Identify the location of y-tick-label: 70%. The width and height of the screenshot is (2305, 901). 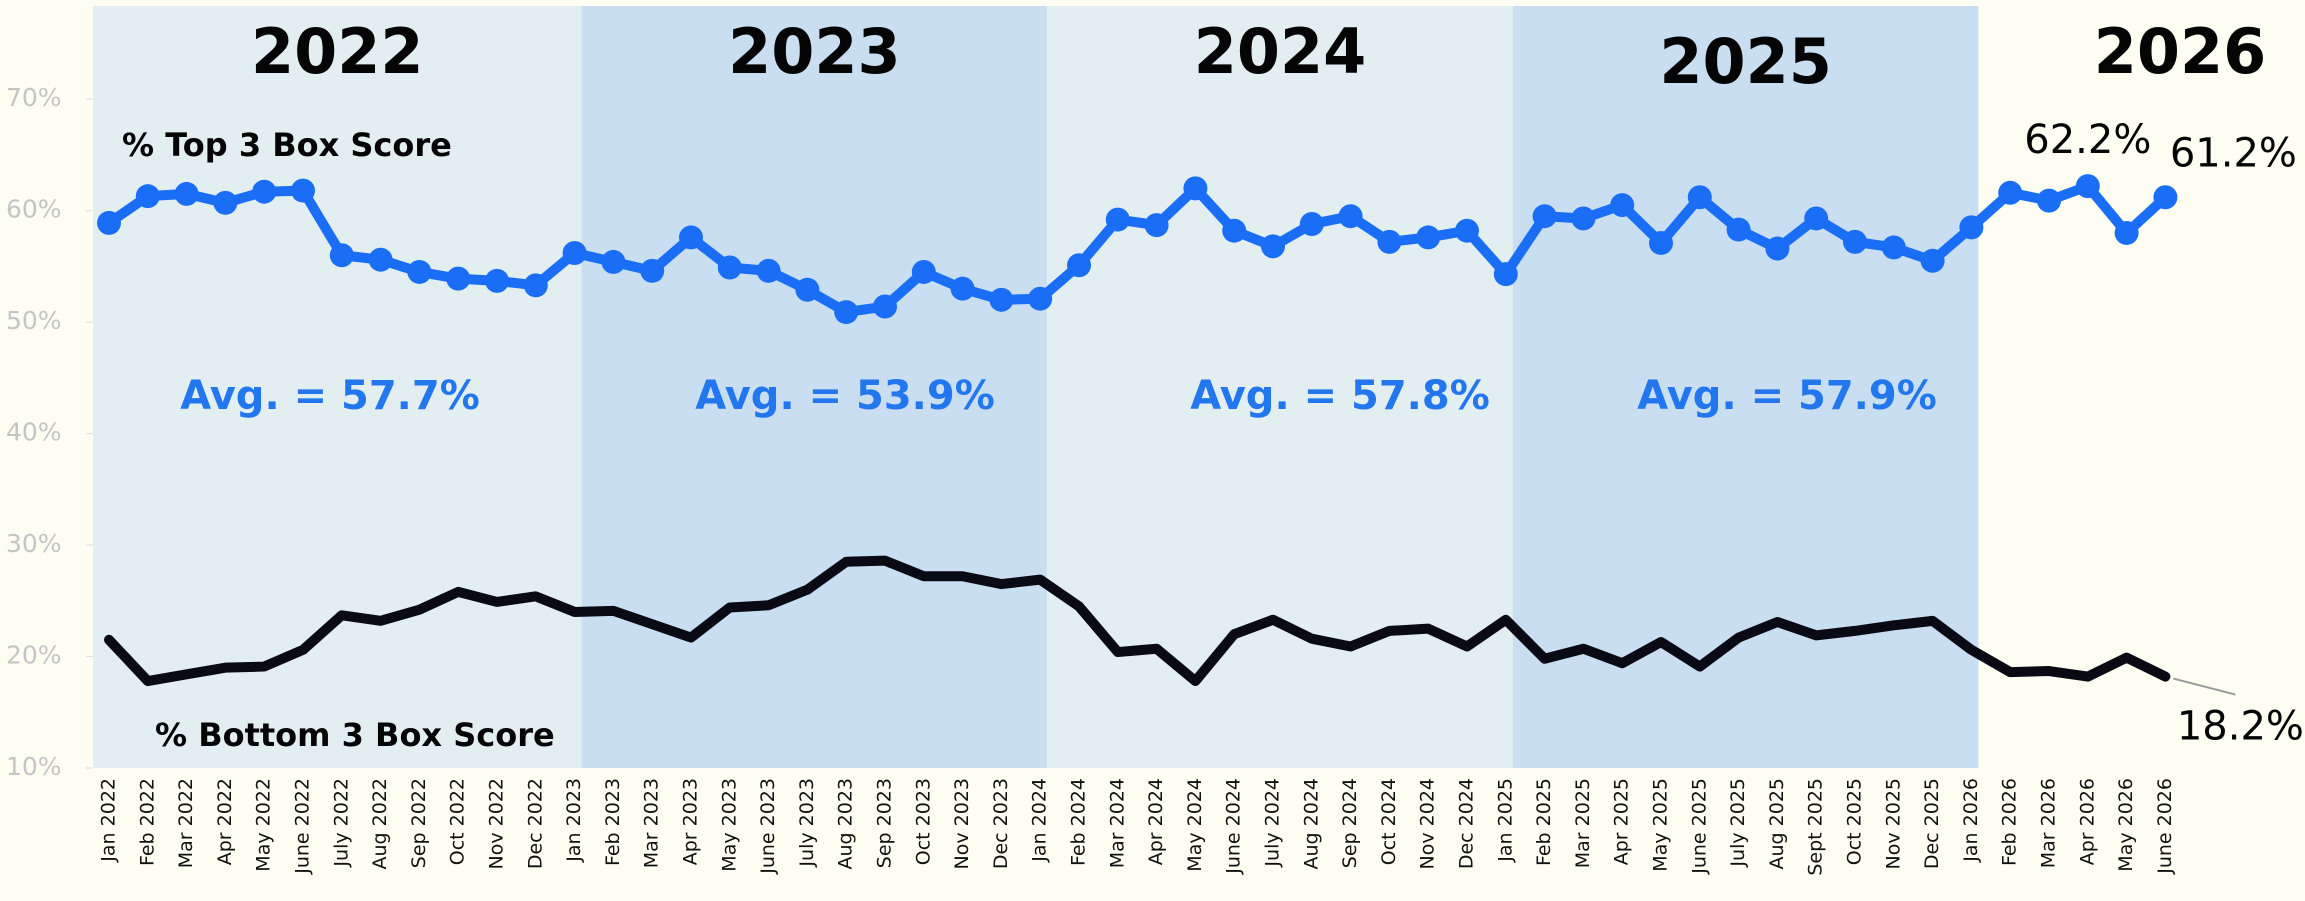
(34, 97).